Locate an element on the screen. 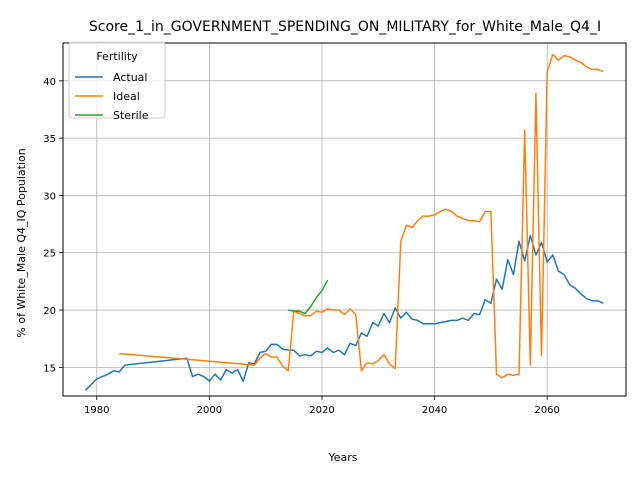 The height and width of the screenshot is (480, 640). x-tick-label: 2000 is located at coordinates (209, 410).